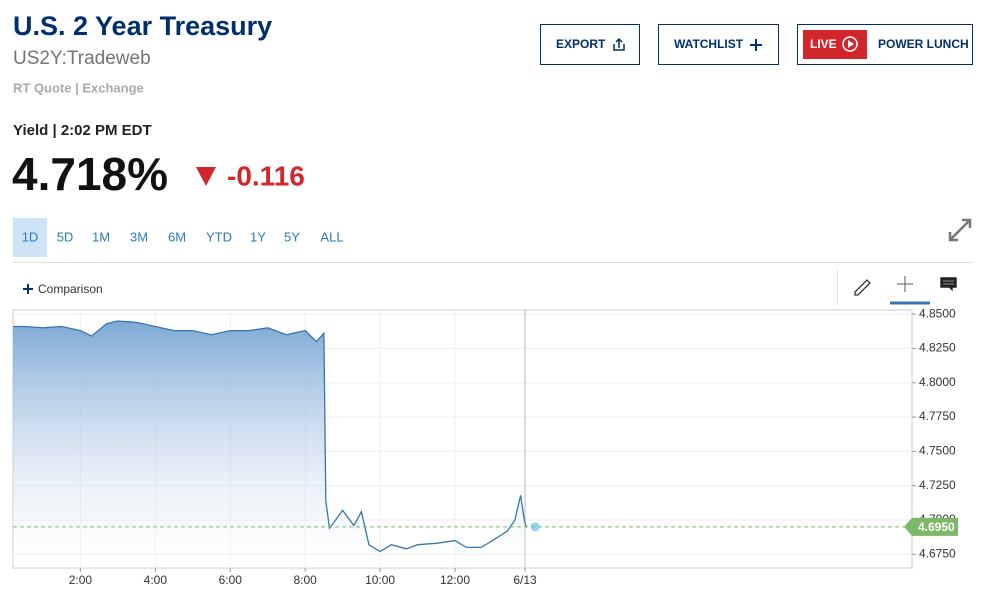  Describe the element at coordinates (292, 236) in the screenshot. I see `range-tab: 5Y` at that location.